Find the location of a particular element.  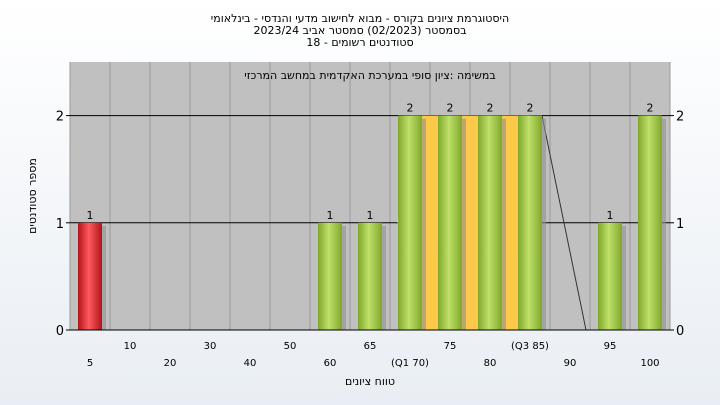

quartile-band is located at coordinates (492, 223).